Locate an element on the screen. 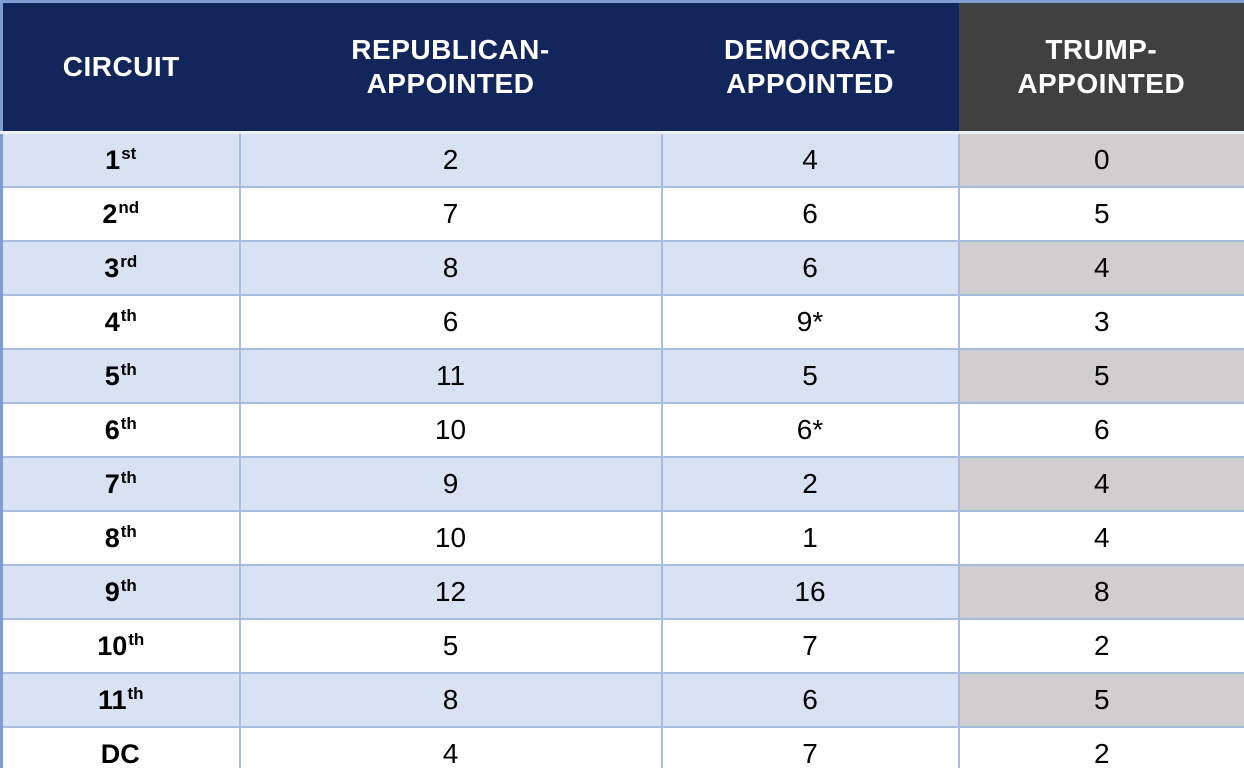 The width and height of the screenshot is (1244, 768). column-header-democrat-appointed: DEMOCRAT- APPOINTED is located at coordinates (810, 67).